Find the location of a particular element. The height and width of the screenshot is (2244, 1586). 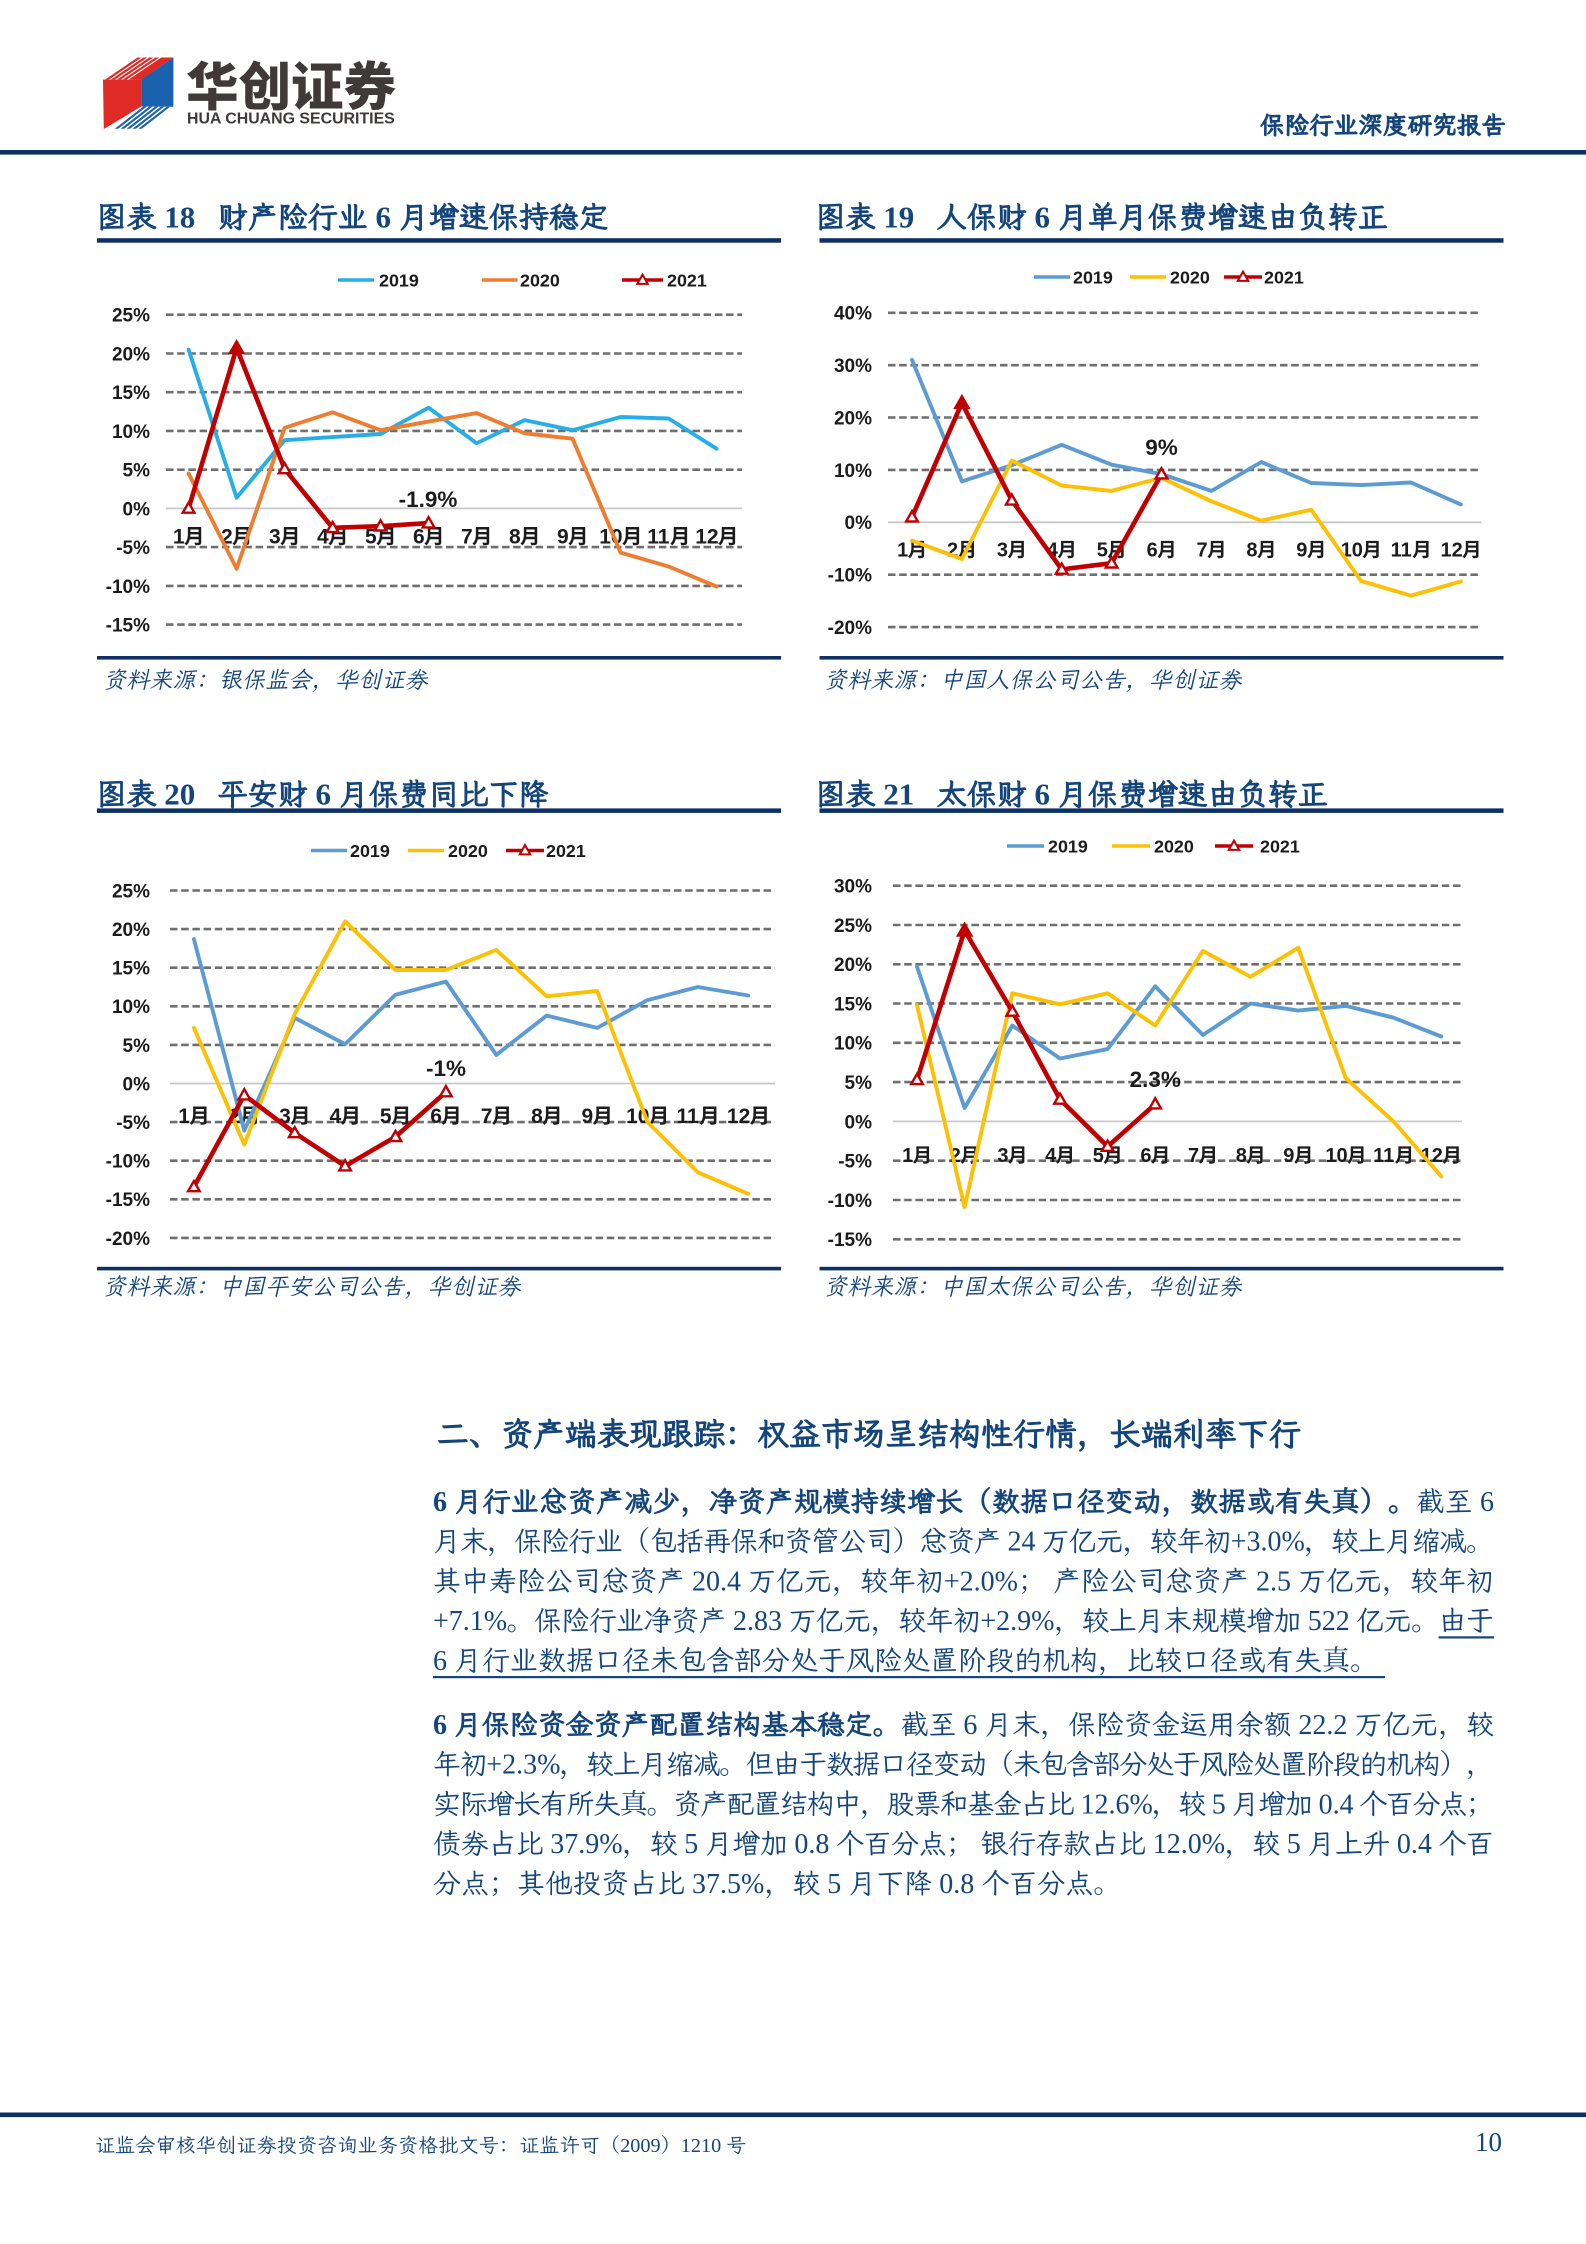

svg-text: 2.3% is located at coordinates (1155, 1079).